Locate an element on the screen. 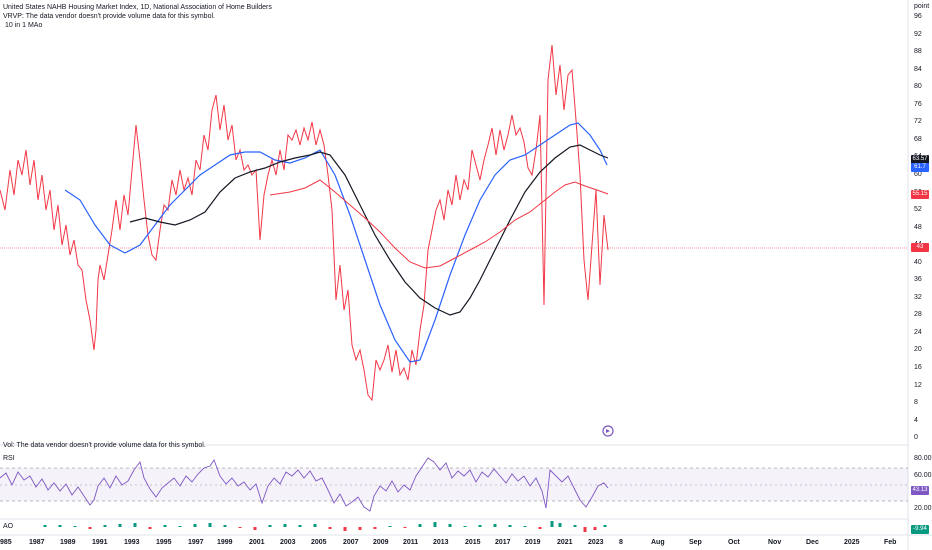  ao-value-label: -9.94 is located at coordinates (920, 529).